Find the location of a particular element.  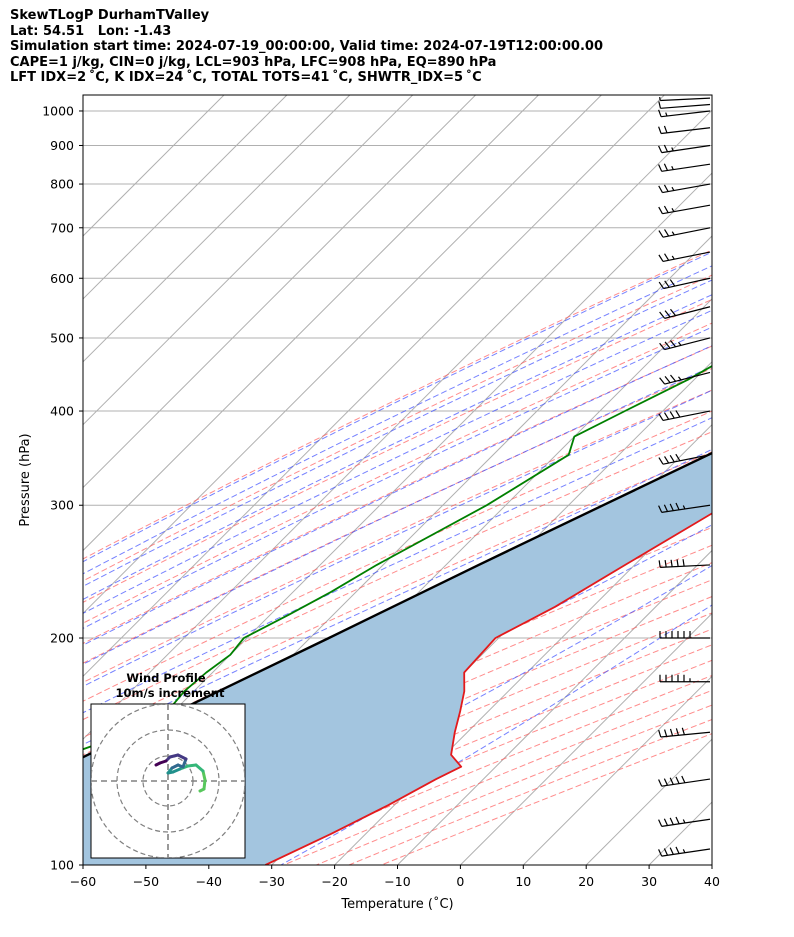

y-tick-label: 400 is located at coordinates (62, 411).